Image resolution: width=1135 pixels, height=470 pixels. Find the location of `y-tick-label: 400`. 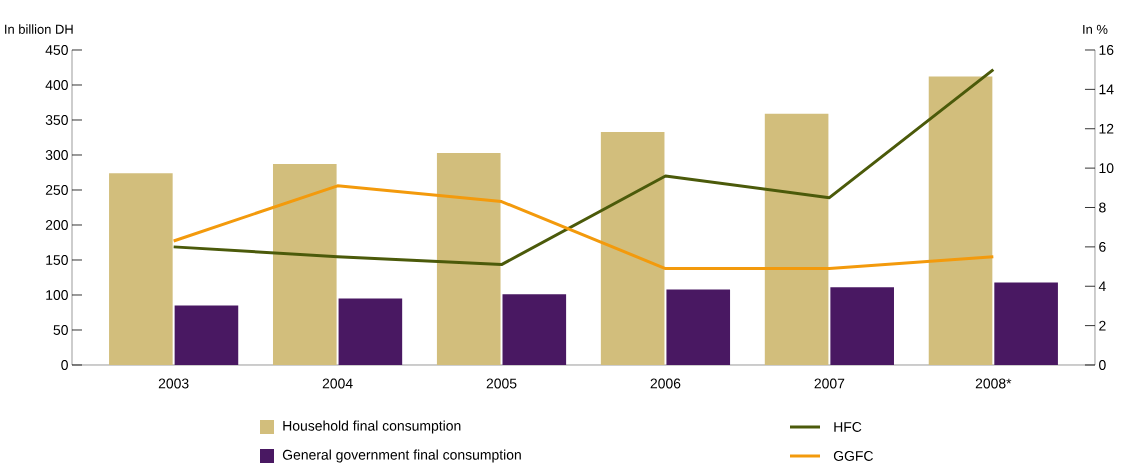

y-tick-label: 400 is located at coordinates (56, 85).